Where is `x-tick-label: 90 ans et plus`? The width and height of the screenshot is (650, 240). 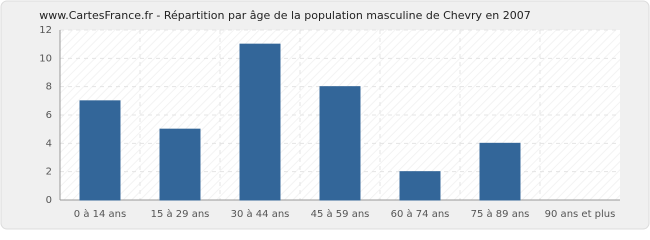
x-tick-label: 90 ans et plus is located at coordinates (580, 214).